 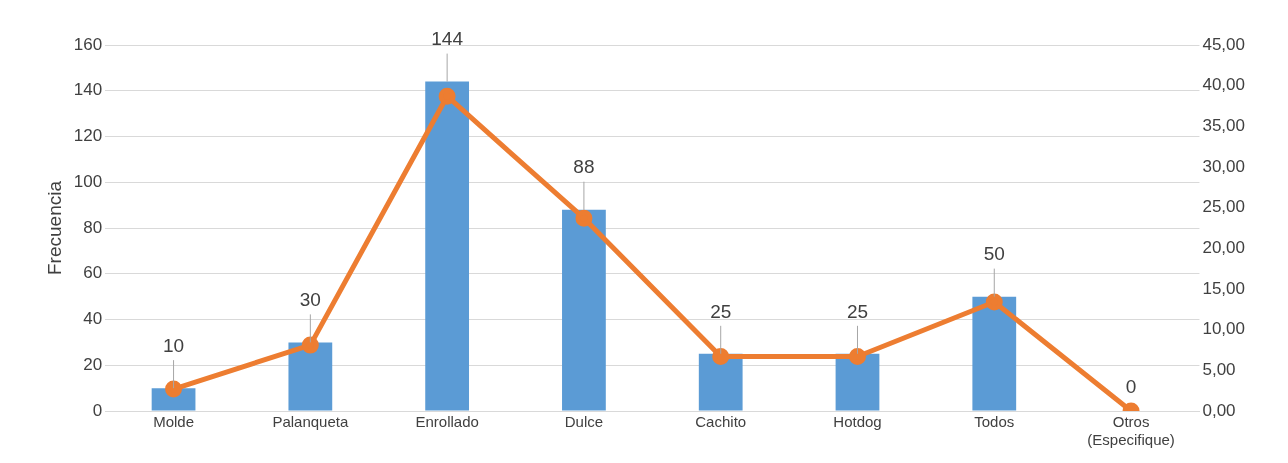 I want to click on x-tick-label: Palanqueta, so click(x=310, y=422).